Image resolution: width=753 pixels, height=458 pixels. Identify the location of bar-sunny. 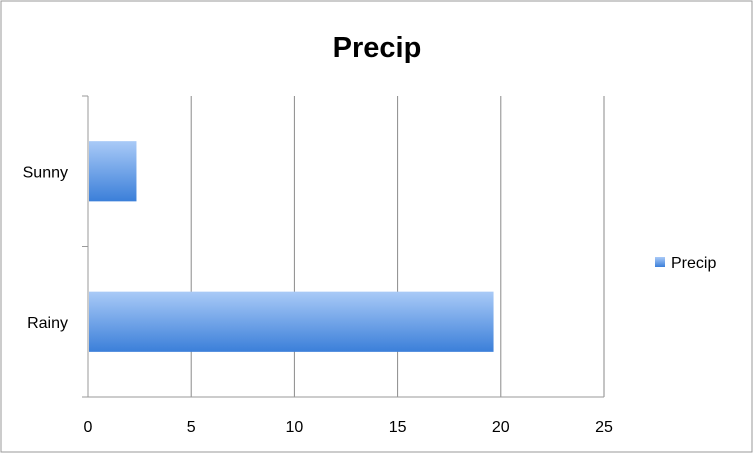
(113, 171).